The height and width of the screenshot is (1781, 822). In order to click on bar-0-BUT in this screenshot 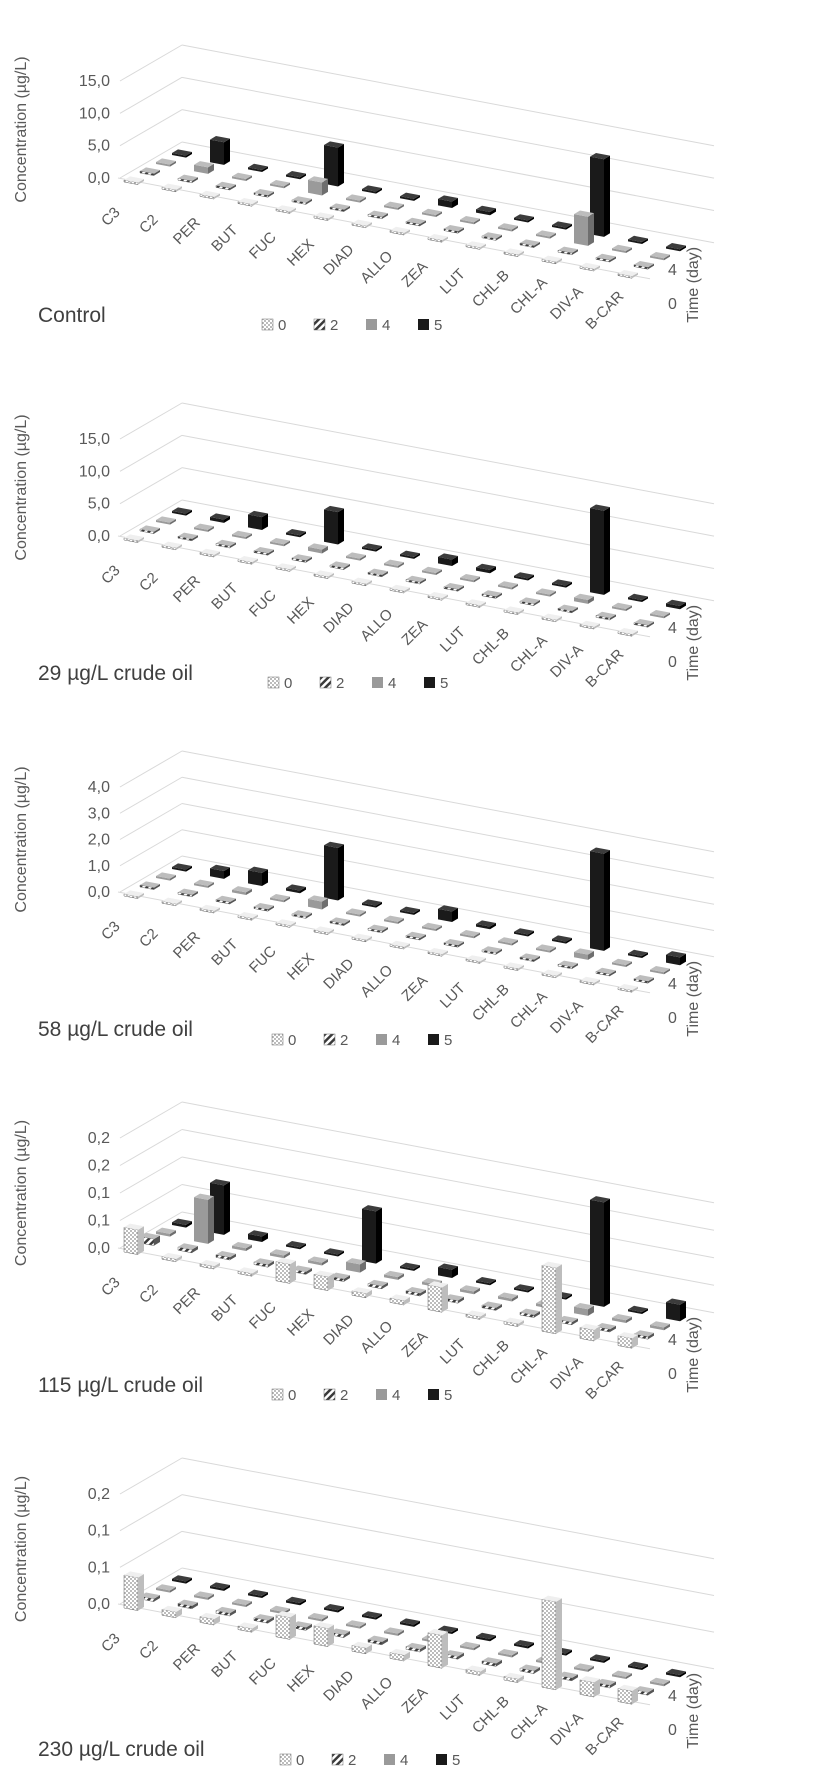, I will do `click(247, 1627)`.